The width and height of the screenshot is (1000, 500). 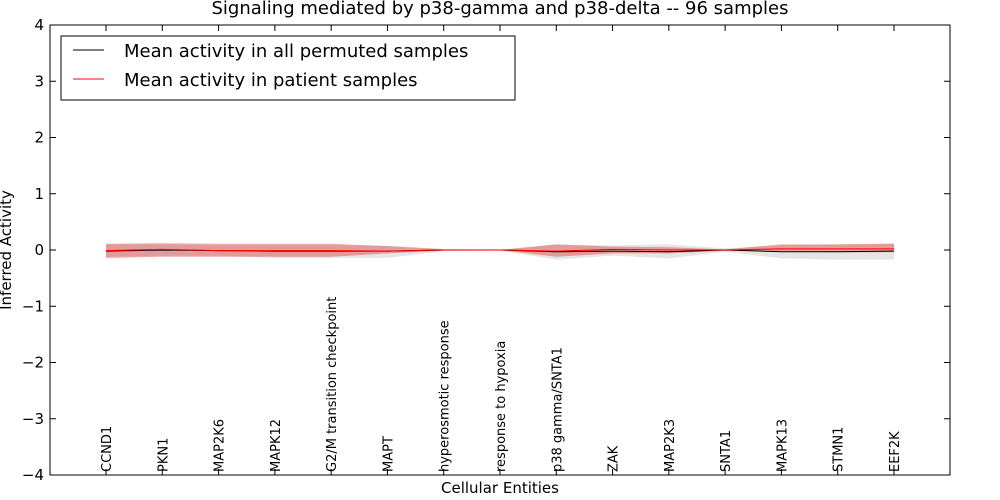 I want to click on category-label: G2/M transition checkpoint, so click(x=332, y=384).